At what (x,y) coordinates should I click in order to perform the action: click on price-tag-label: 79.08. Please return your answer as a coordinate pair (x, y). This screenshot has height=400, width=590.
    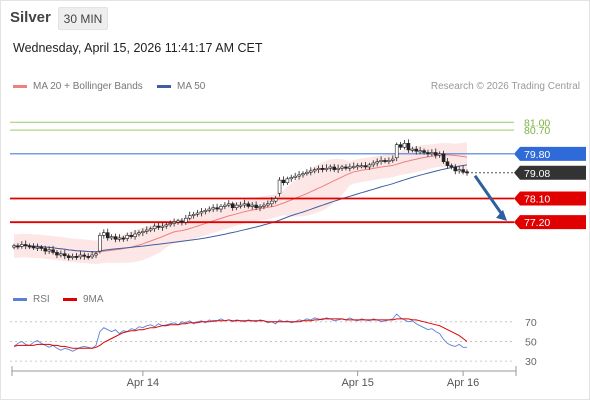
    Looking at the image, I should click on (537, 174).